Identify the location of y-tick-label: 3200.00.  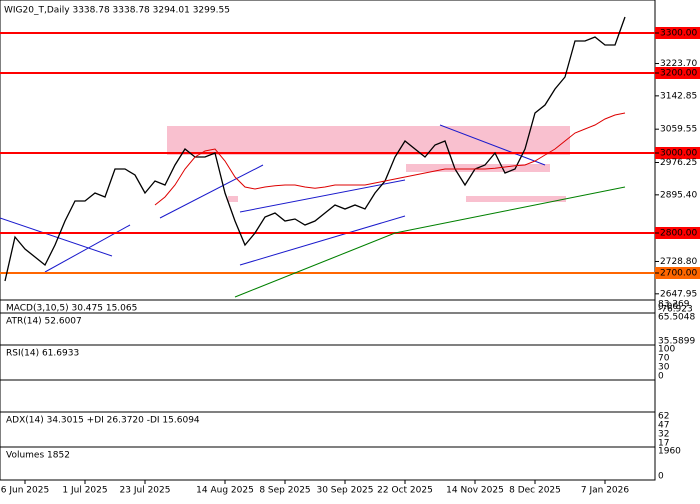
(678, 74).